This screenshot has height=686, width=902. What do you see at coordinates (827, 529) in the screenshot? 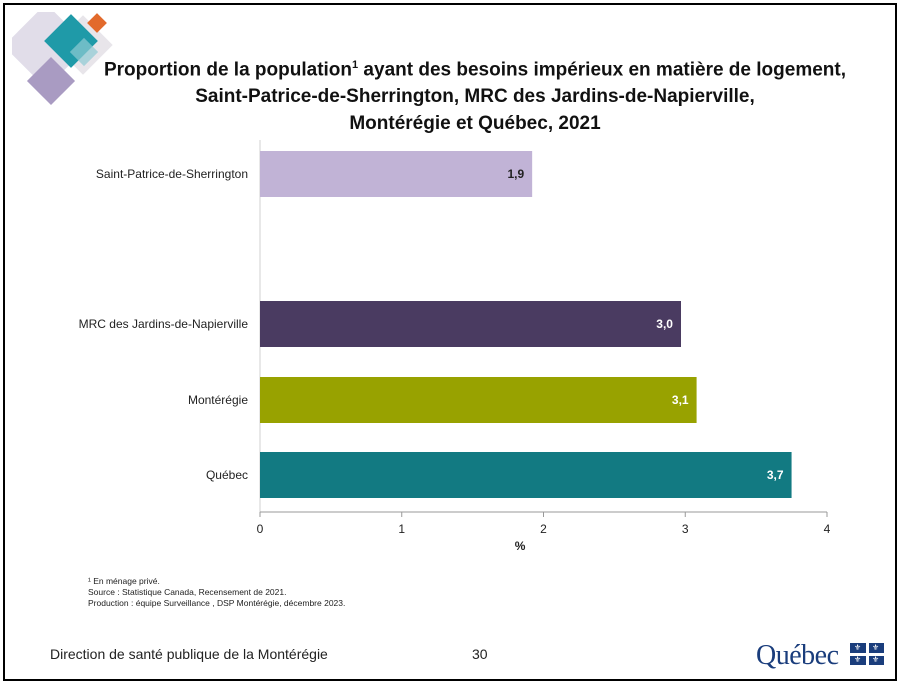
I see `x-tick-label: 4` at bounding box center [827, 529].